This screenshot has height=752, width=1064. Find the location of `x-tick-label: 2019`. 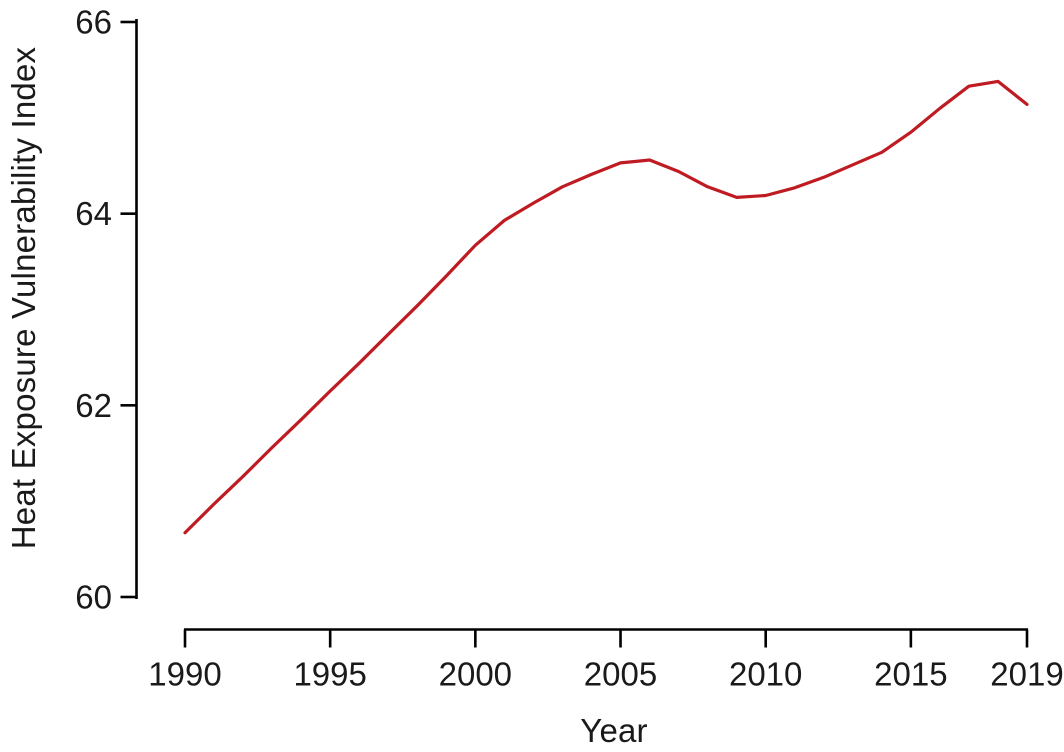

x-tick-label: 2019 is located at coordinates (1026, 674).